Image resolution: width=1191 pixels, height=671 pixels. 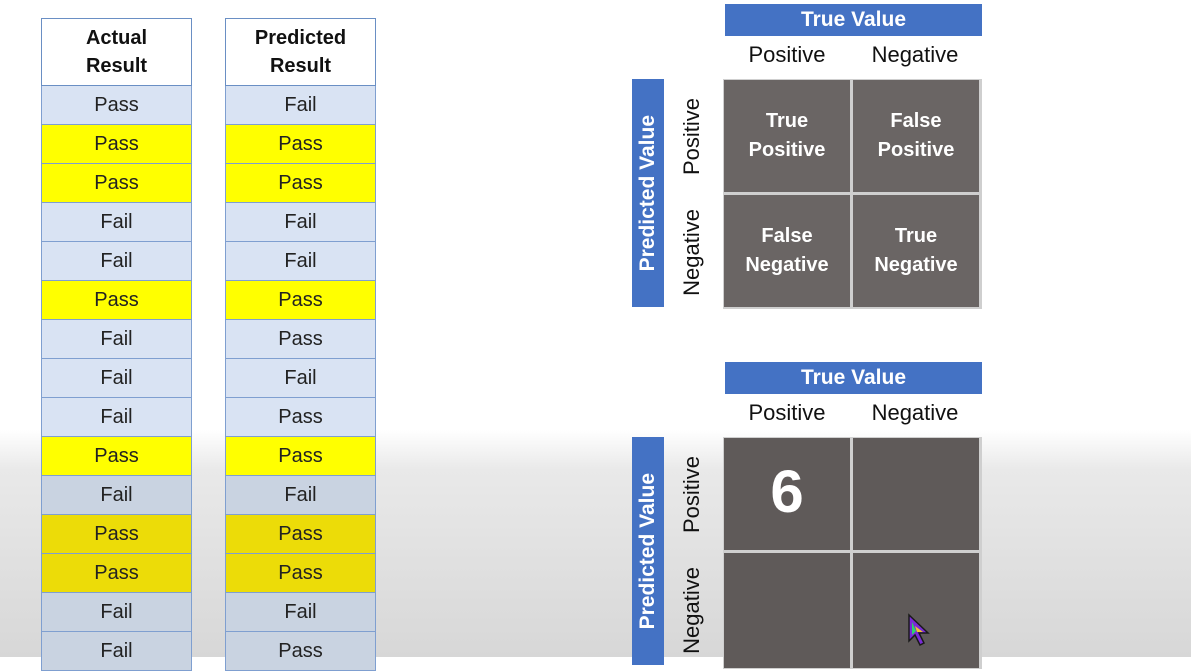 I want to click on matrix-grid: 6, so click(x=852, y=553).